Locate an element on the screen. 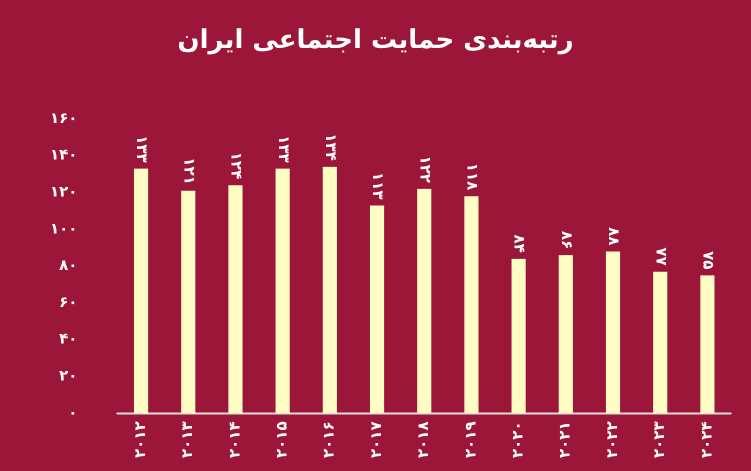  x-tick-label: ۲۰۱۸ is located at coordinates (423, 439).